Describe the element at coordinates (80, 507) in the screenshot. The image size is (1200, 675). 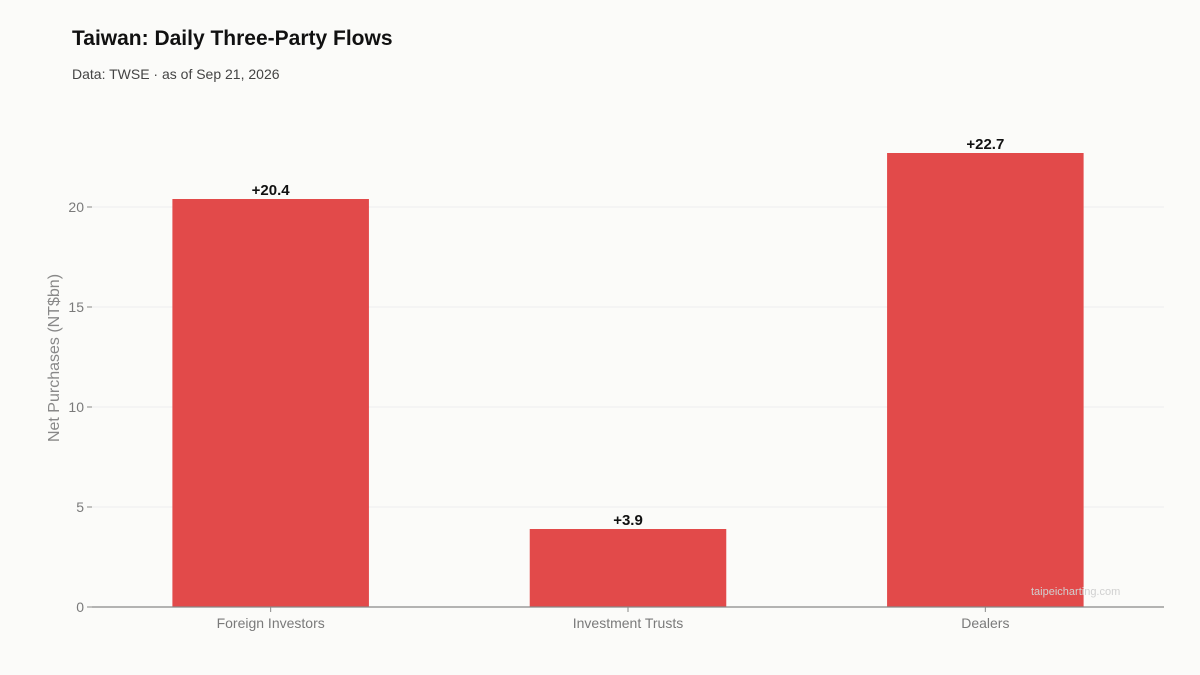
I see `y-tick-label: 5` at that location.